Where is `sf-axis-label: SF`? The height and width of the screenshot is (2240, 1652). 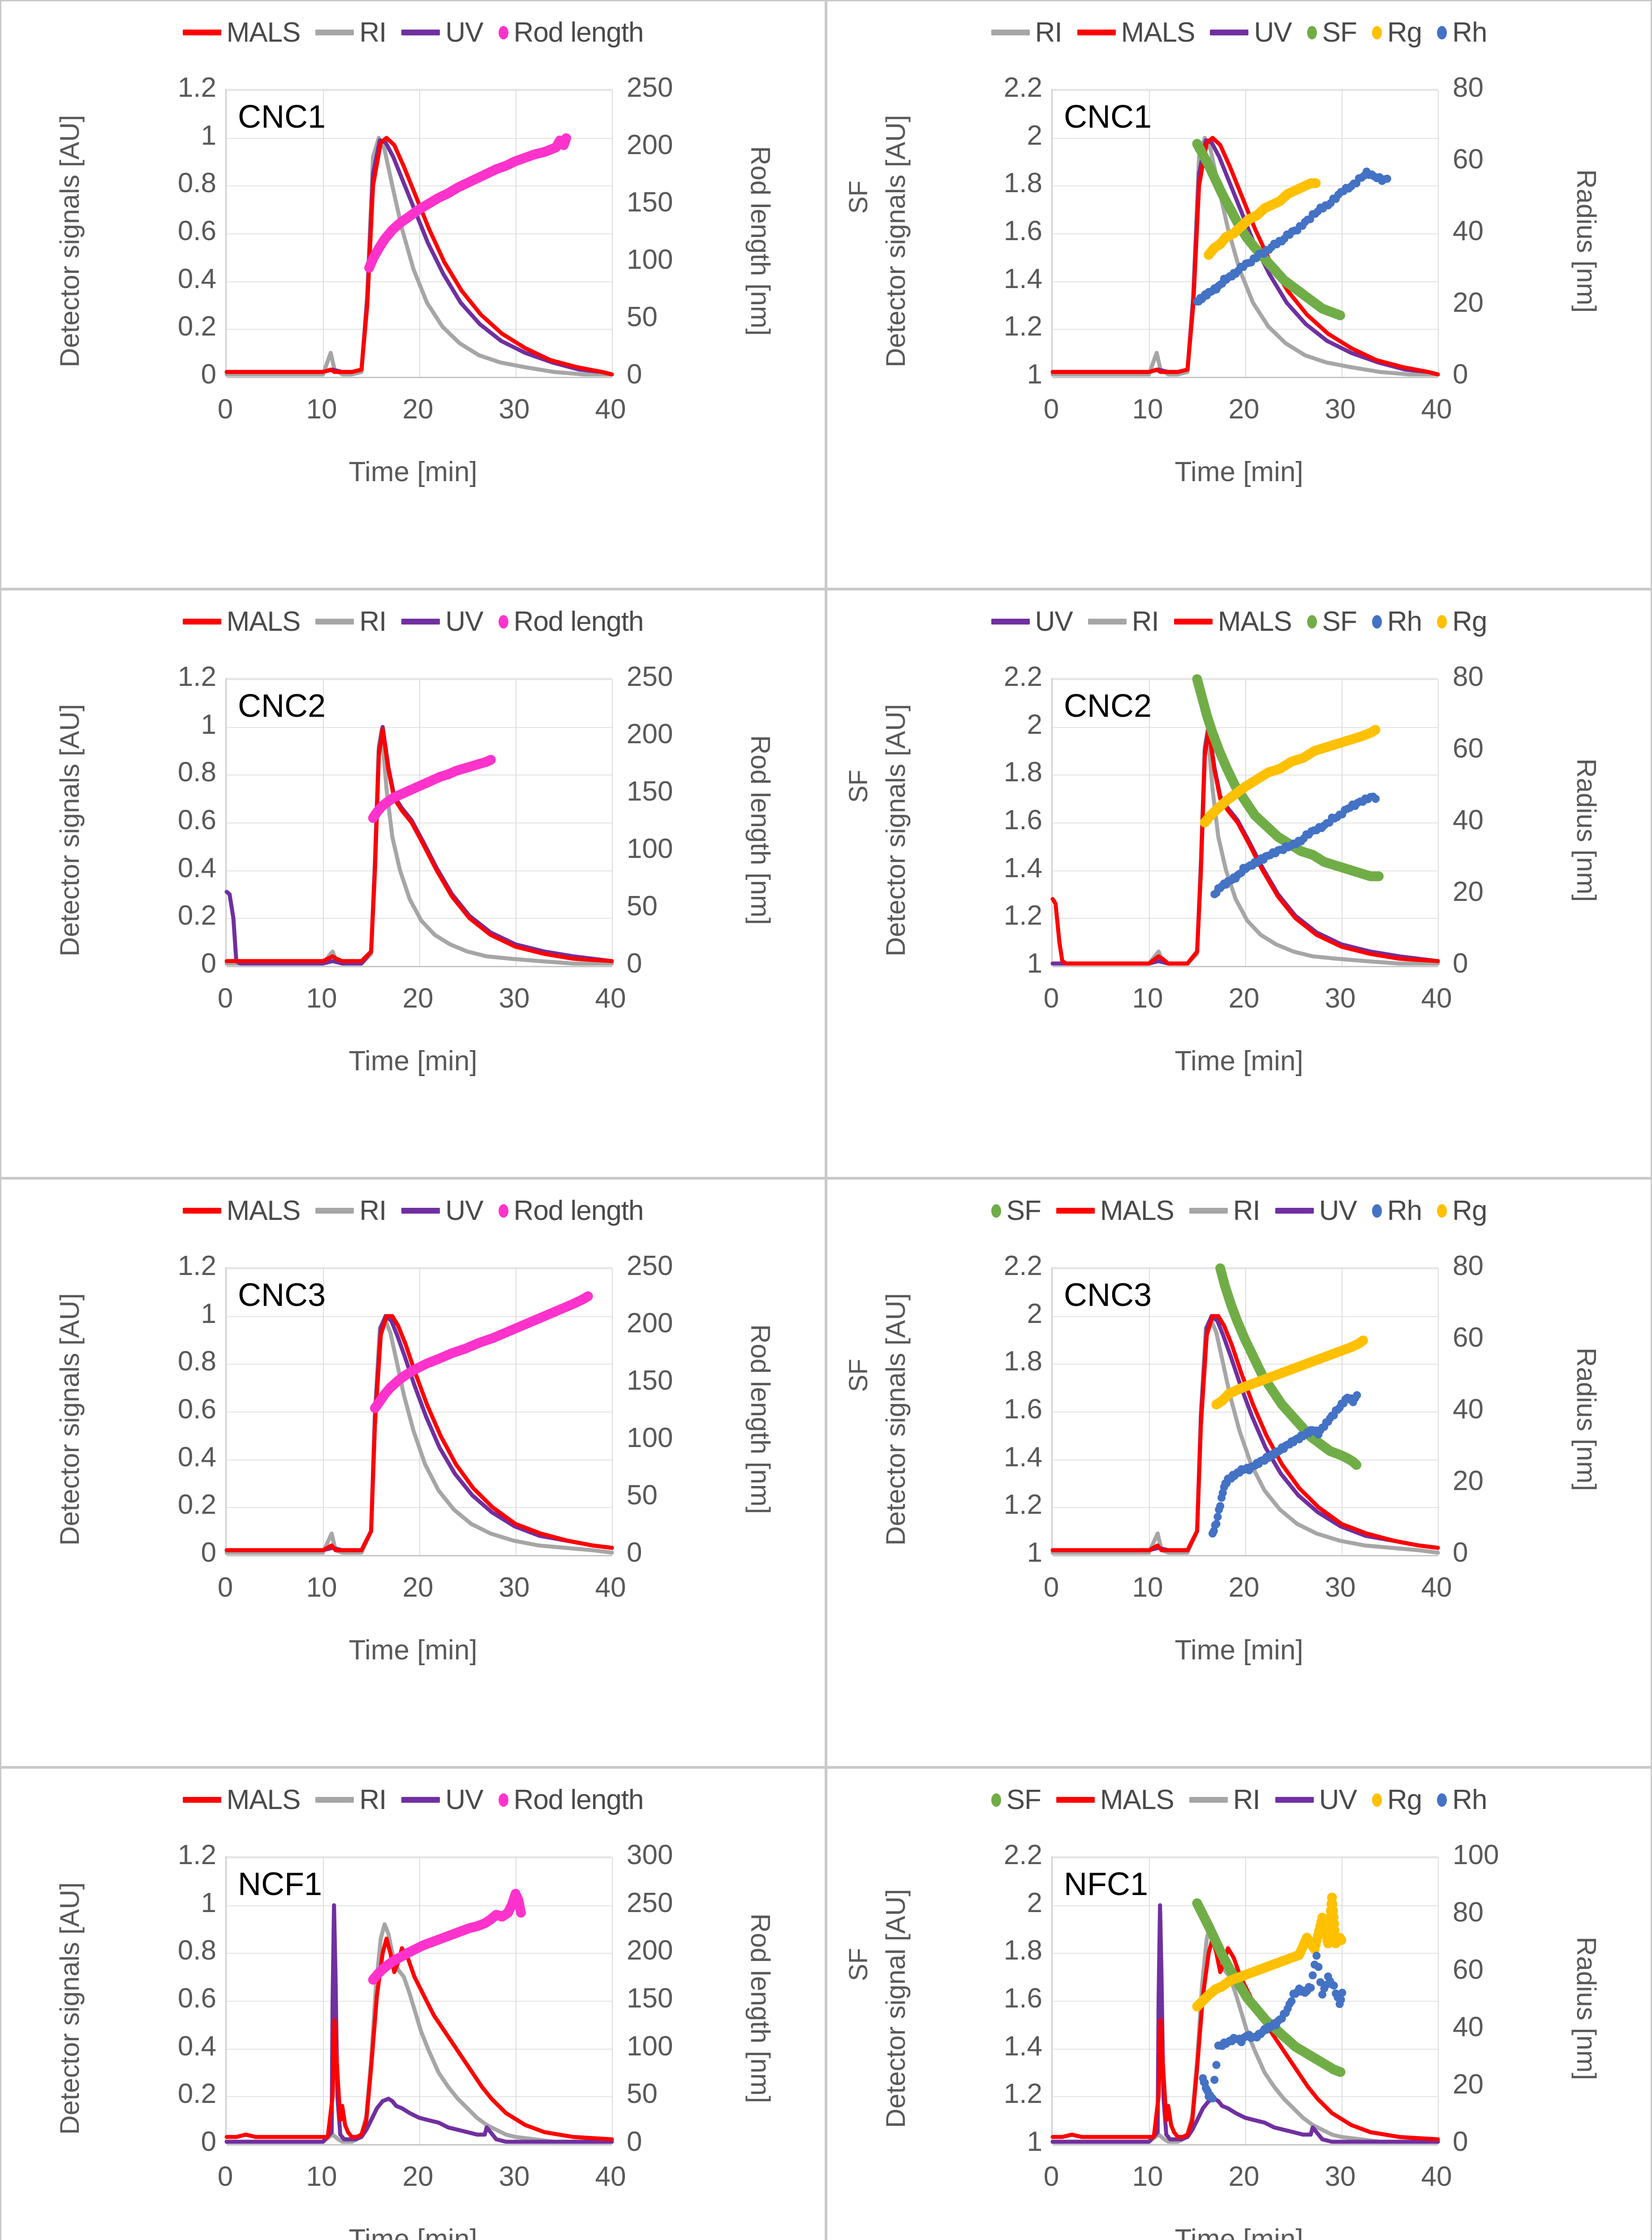 sf-axis-label: SF is located at coordinates (858, 1964).